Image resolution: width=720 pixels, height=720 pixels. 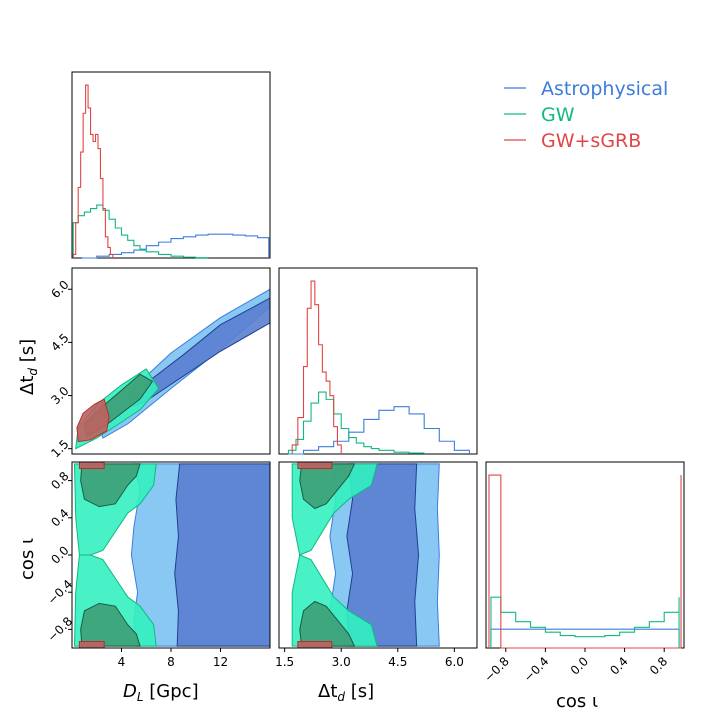 I want to click on contour-dl-cosi-gw-upper-inner, so click(x=110, y=485).